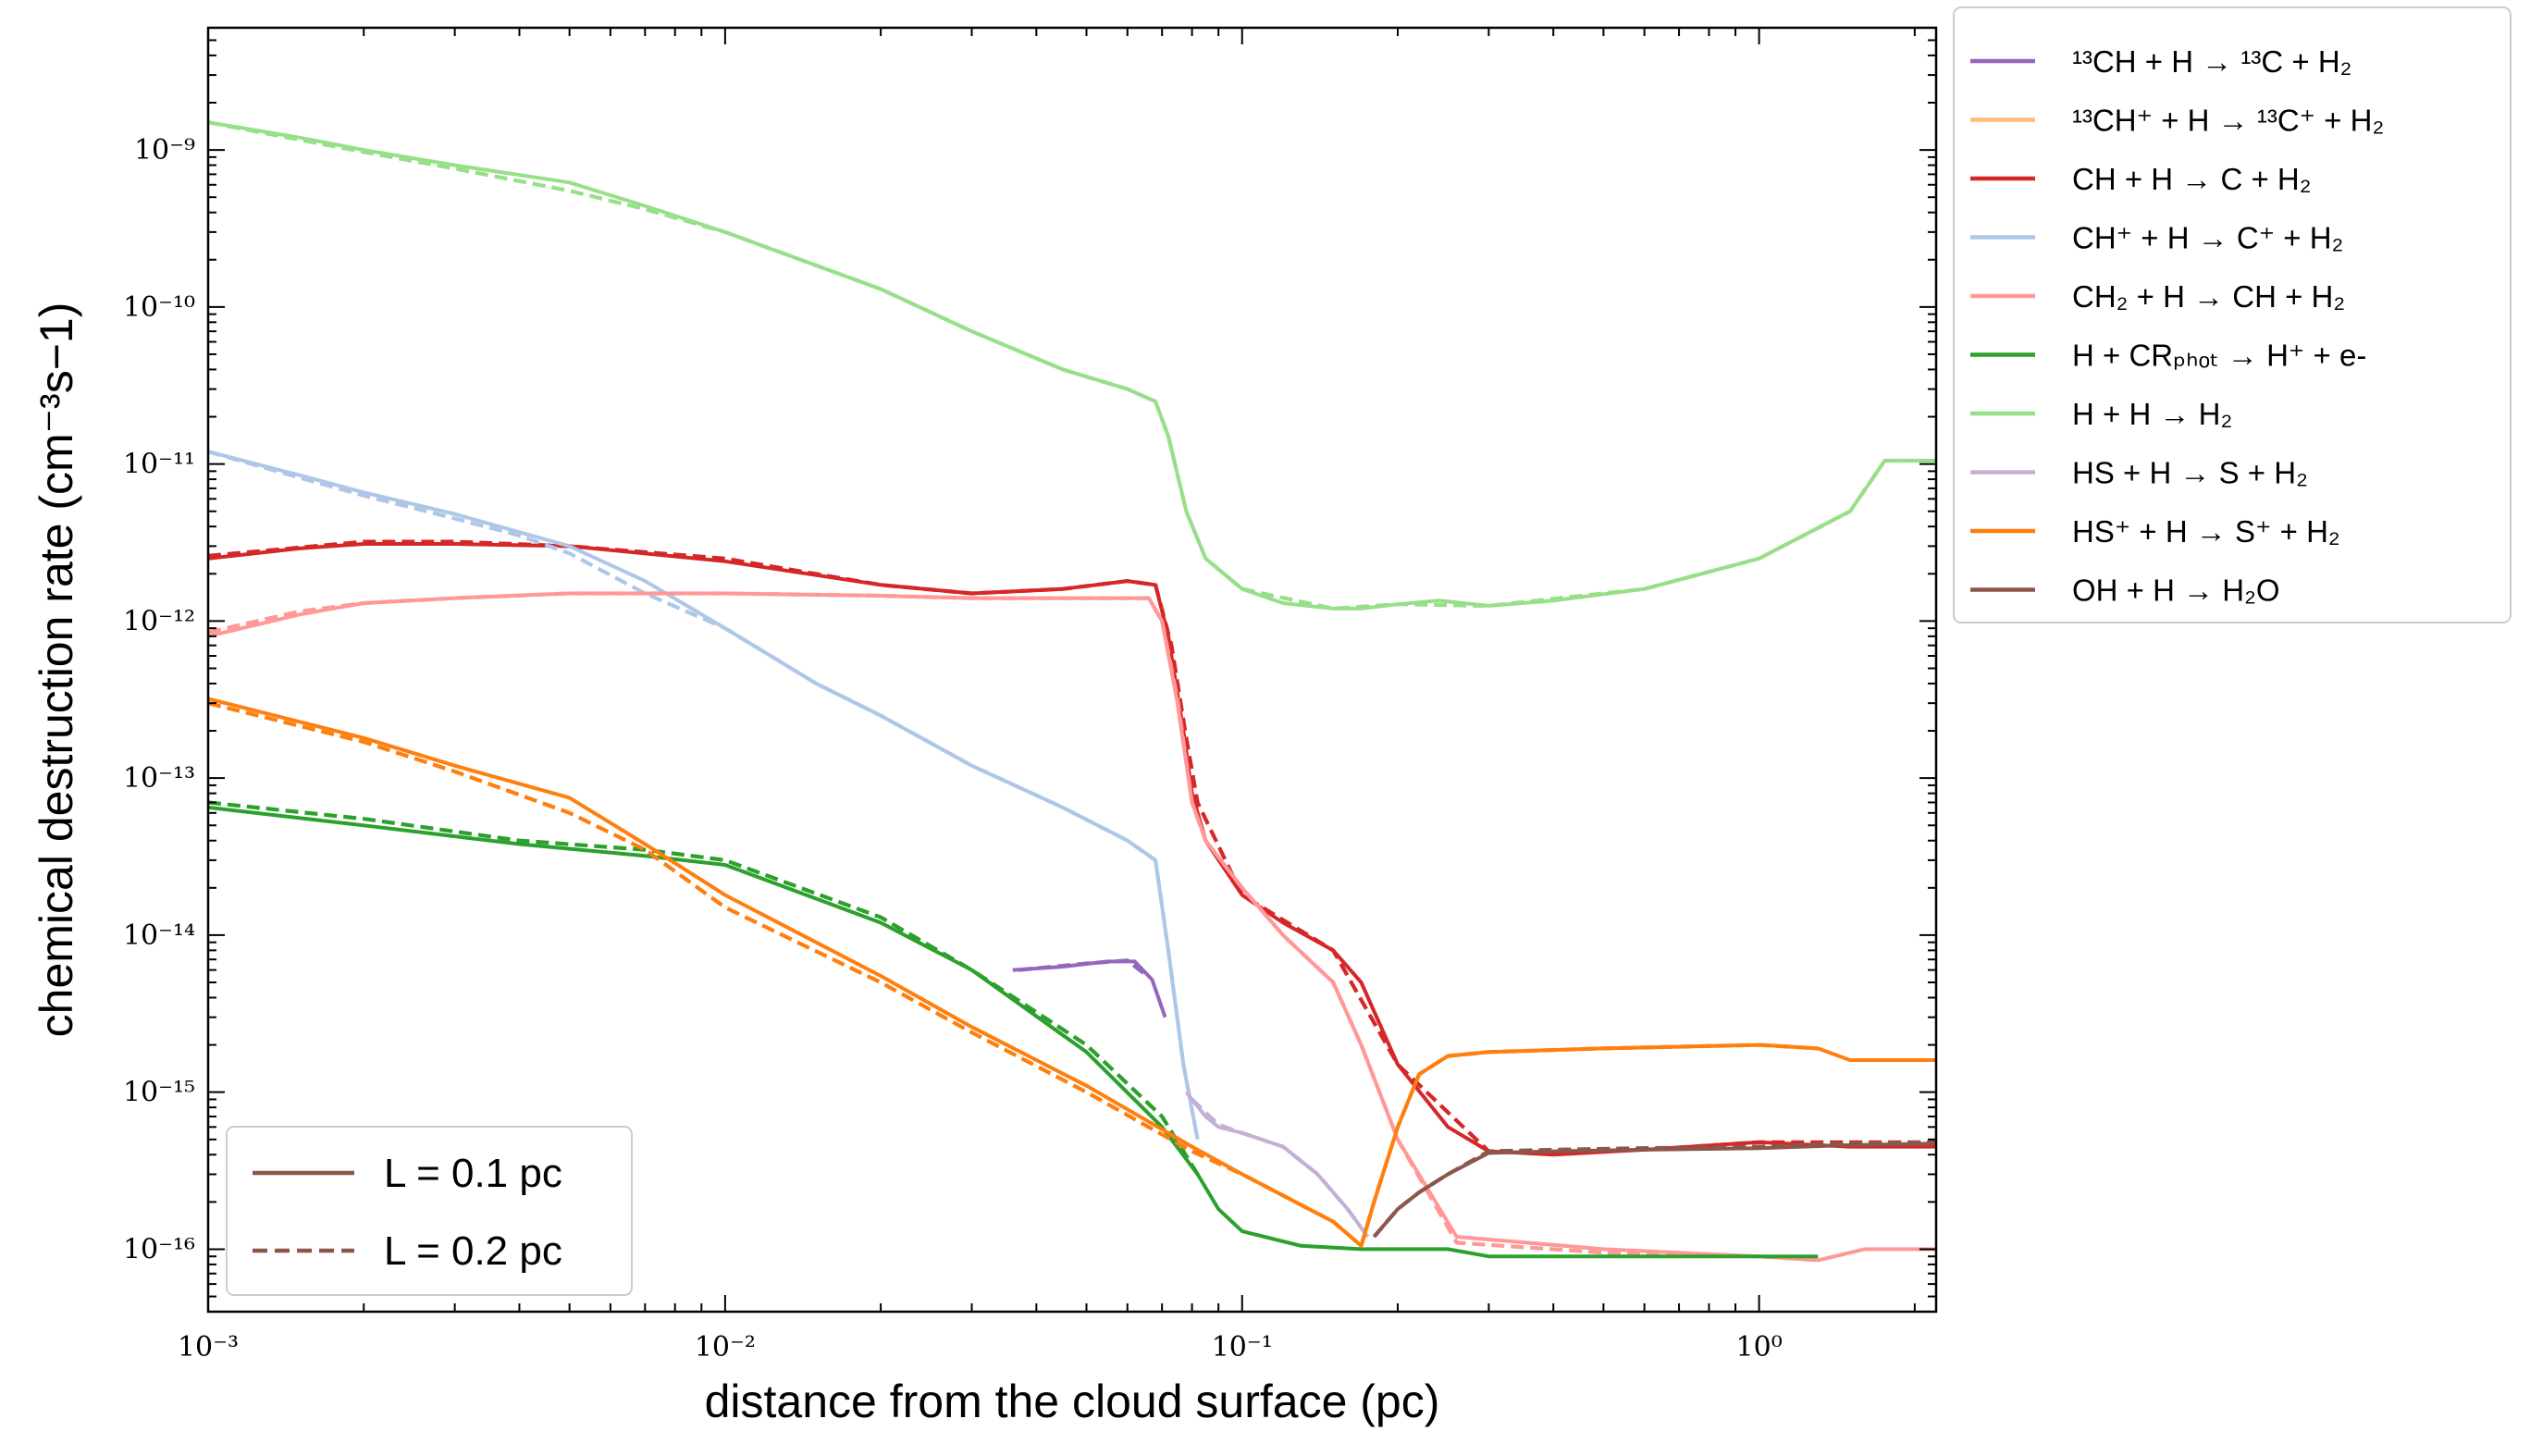 The height and width of the screenshot is (1456, 2530). I want to click on legend-entry-label: H + CRₚₕₒₜ → H⁺ + e-, so click(2219, 356).